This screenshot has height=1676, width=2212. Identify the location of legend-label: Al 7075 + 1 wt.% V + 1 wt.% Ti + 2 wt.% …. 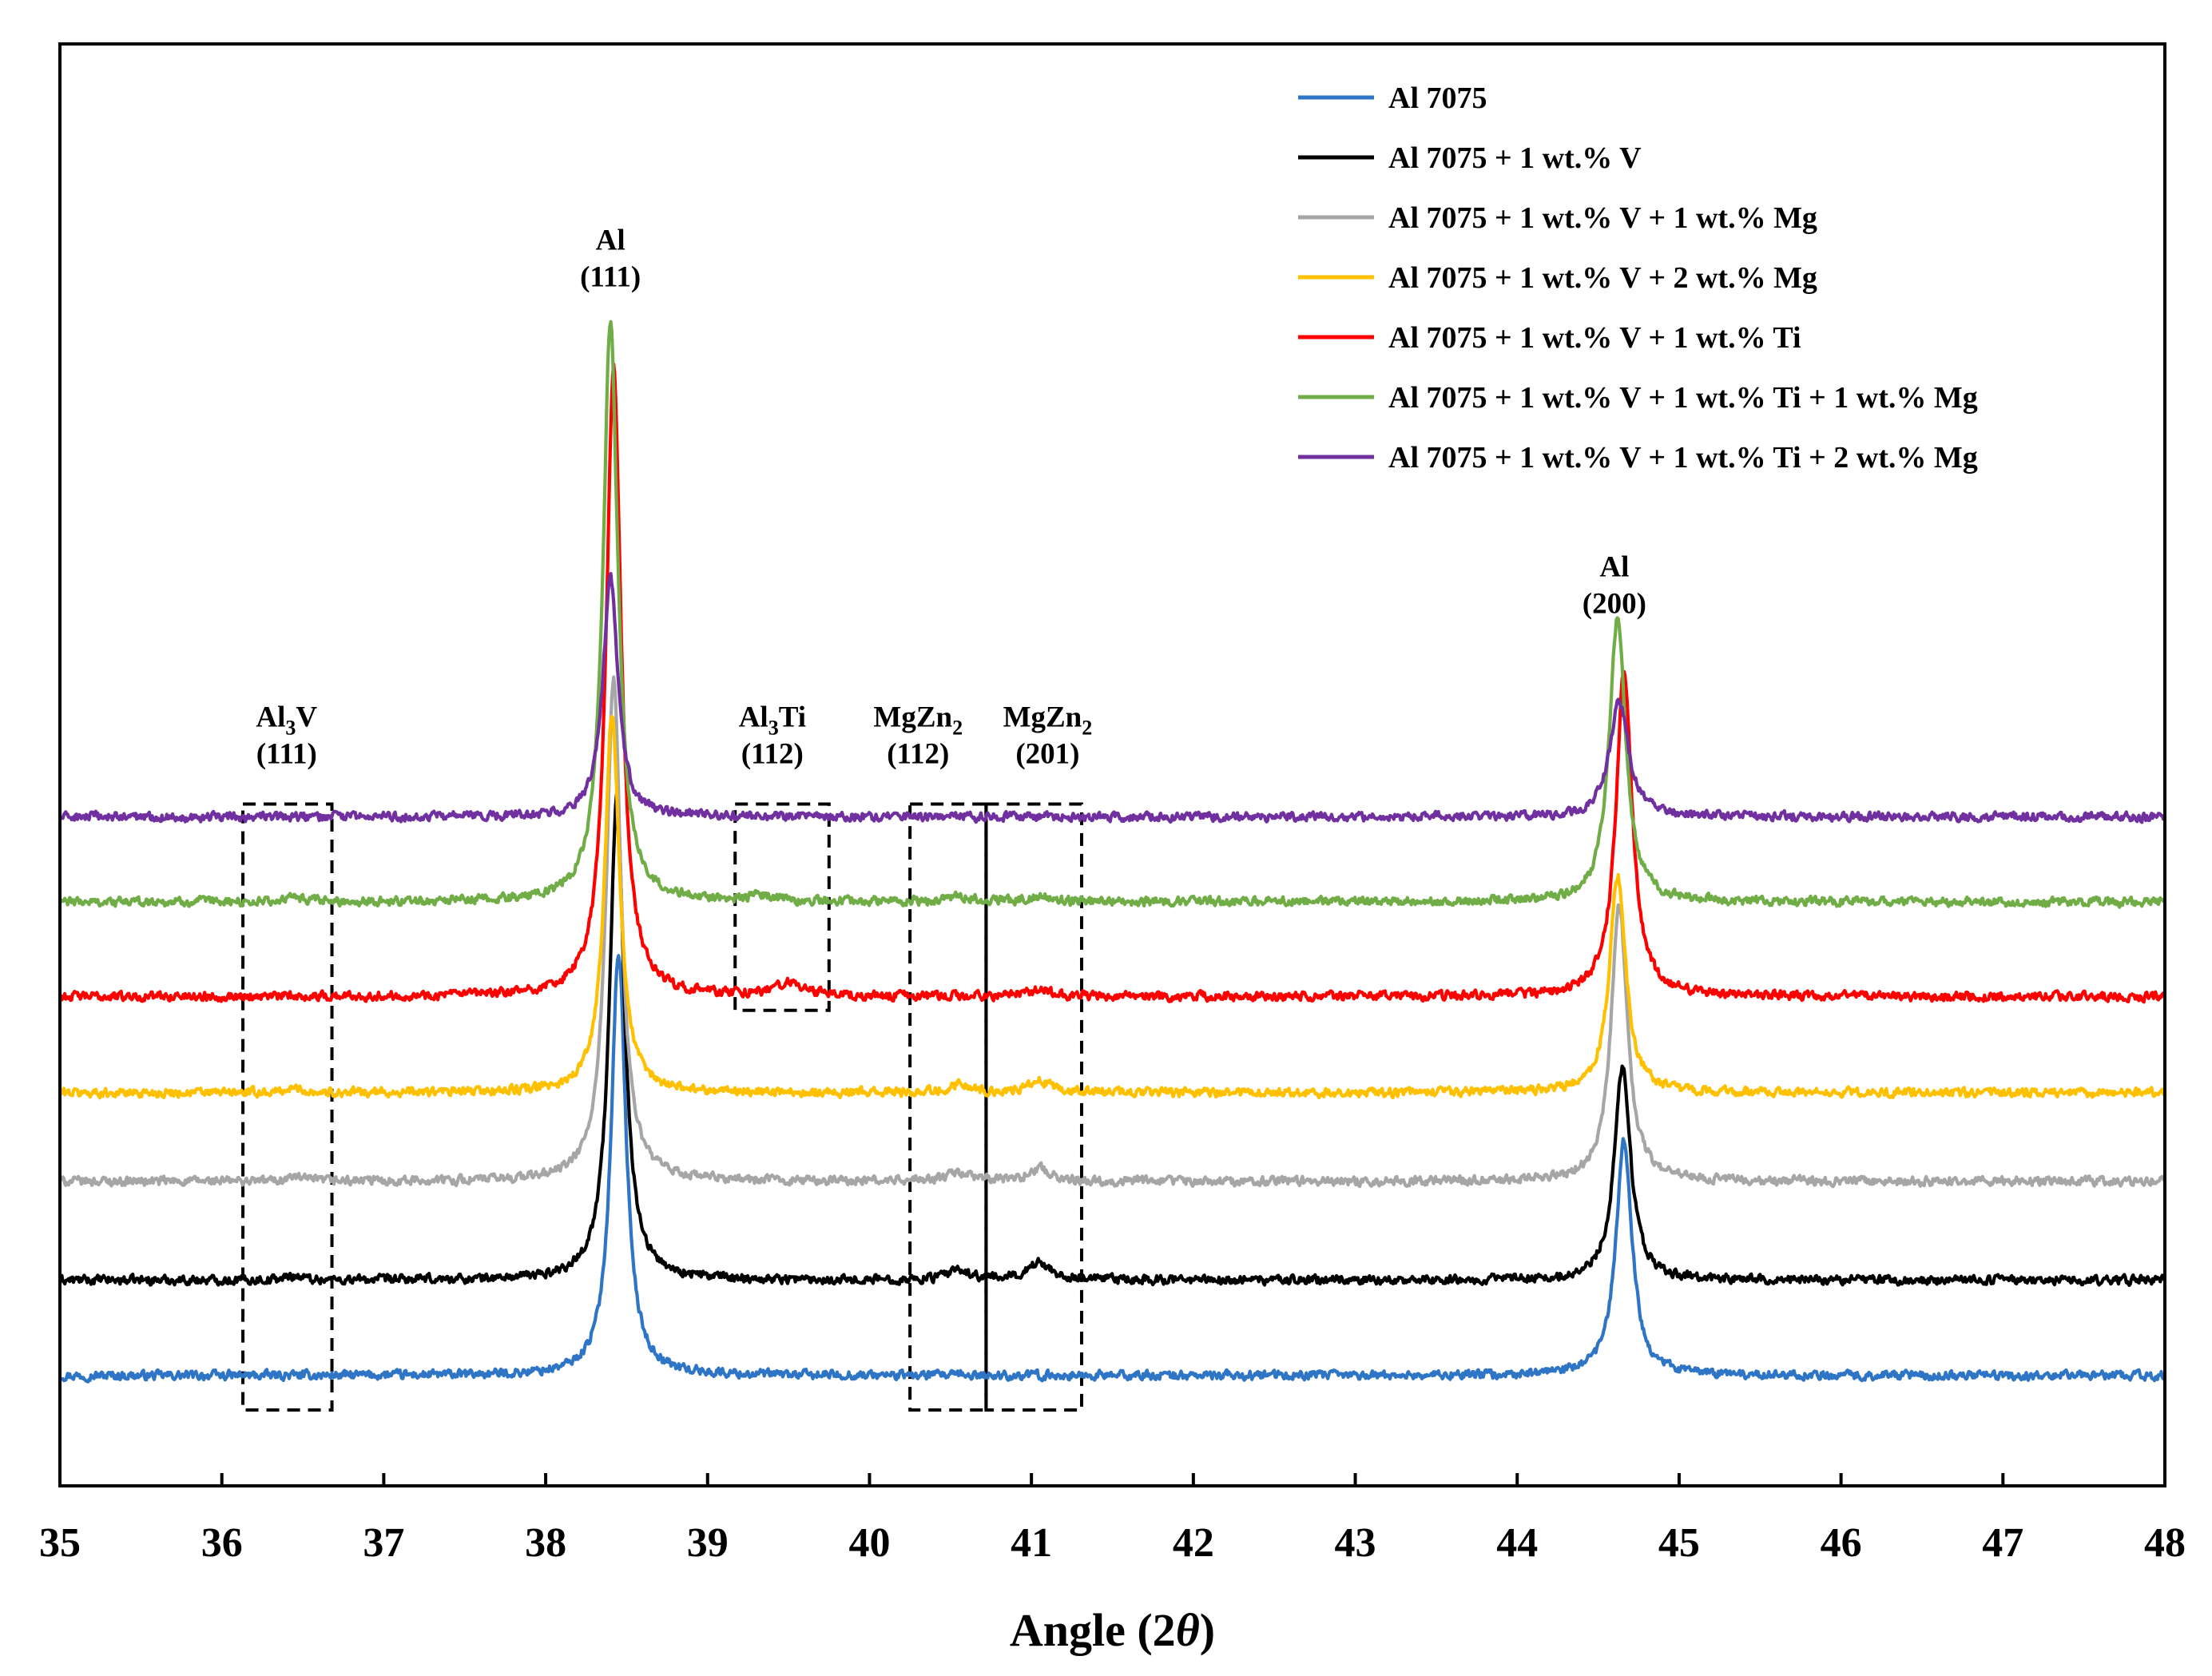
(1683, 458).